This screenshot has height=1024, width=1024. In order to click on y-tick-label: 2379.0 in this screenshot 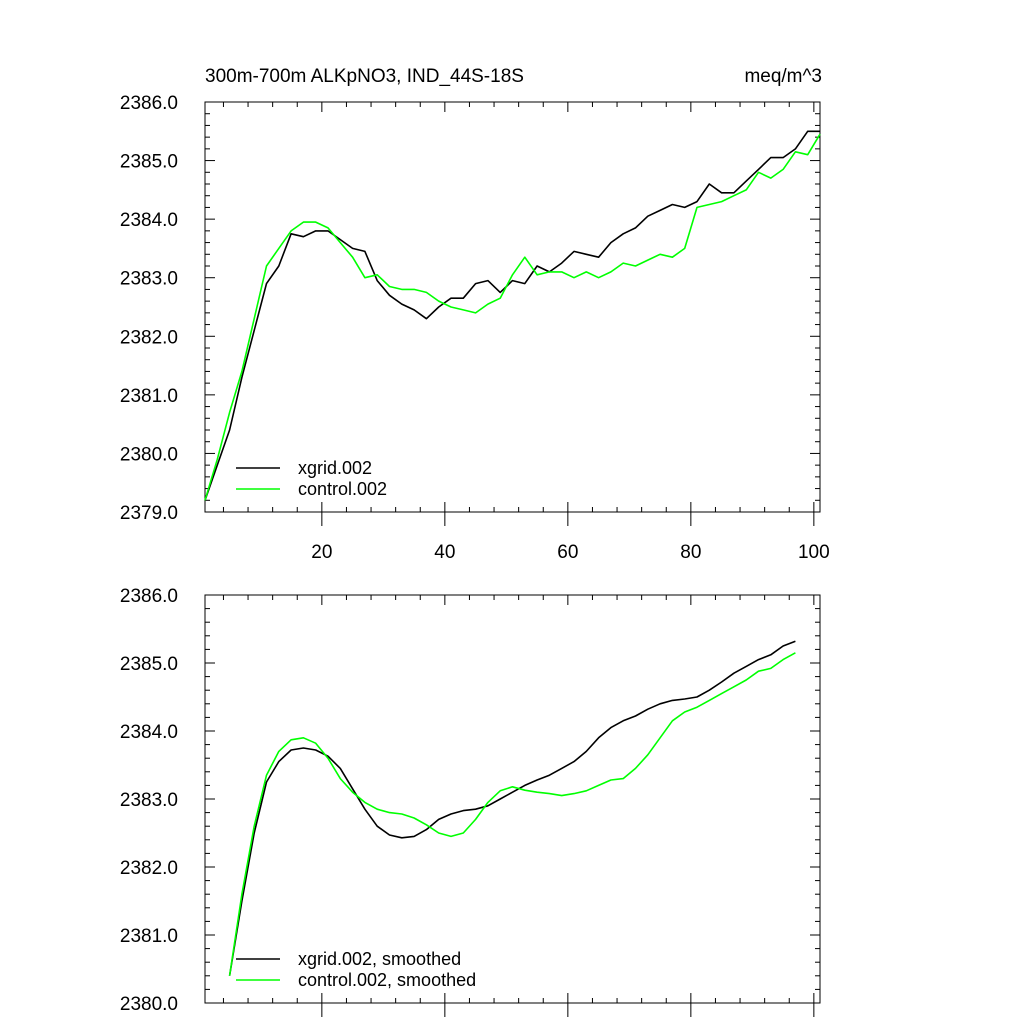, I will do `click(149, 513)`.